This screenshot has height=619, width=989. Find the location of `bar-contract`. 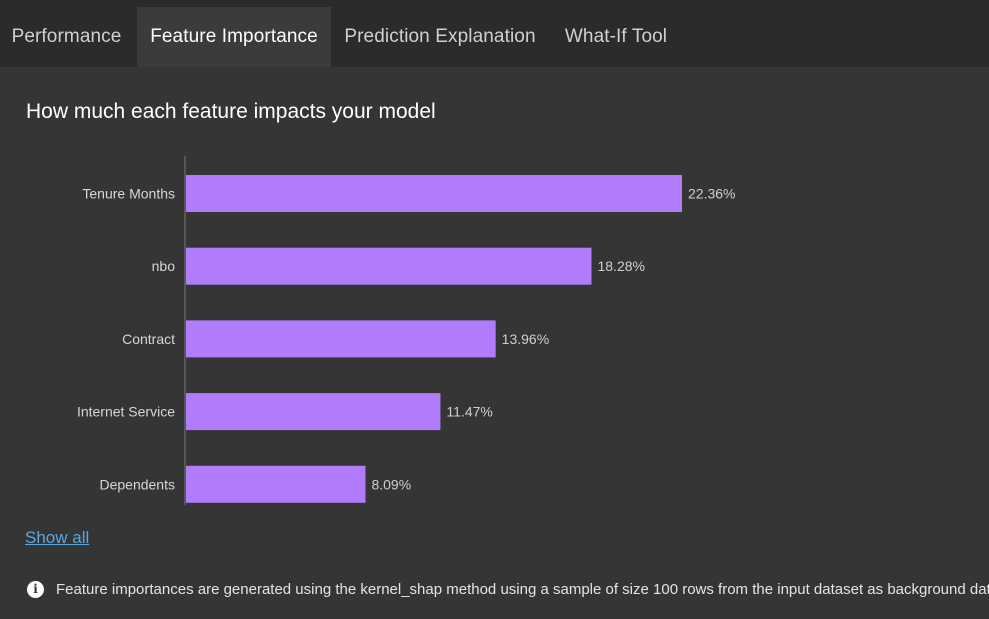

bar-contract is located at coordinates (341, 339).